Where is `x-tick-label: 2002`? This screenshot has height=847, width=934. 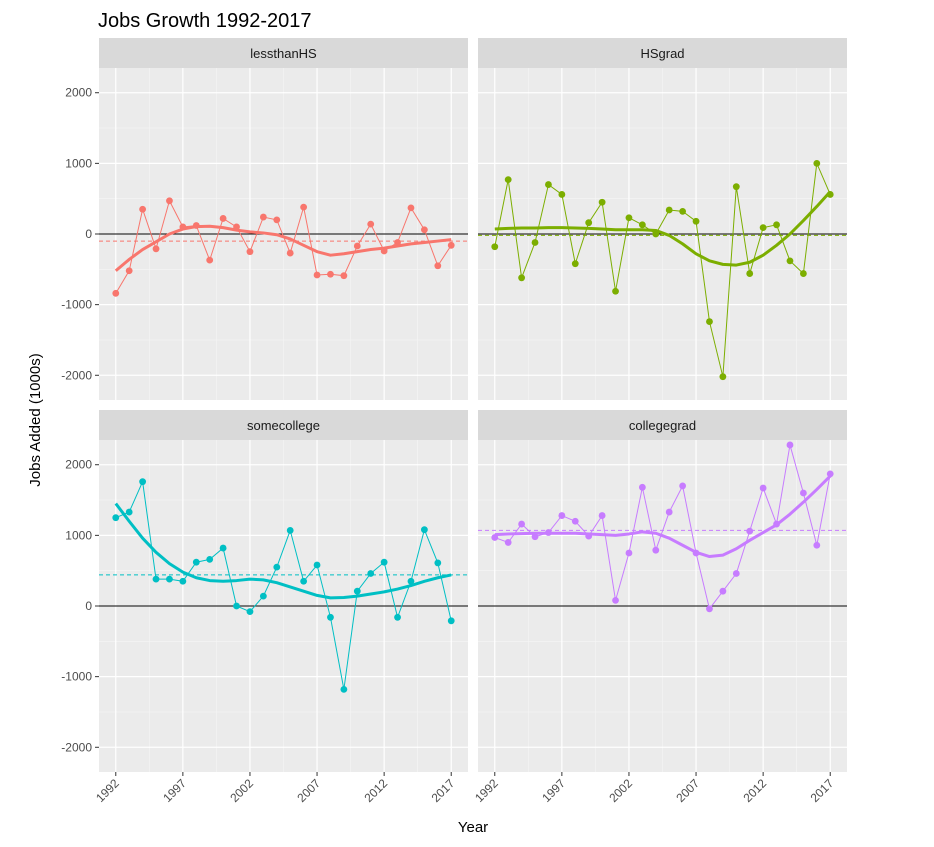 x-tick-label: 2002 is located at coordinates (241, 790).